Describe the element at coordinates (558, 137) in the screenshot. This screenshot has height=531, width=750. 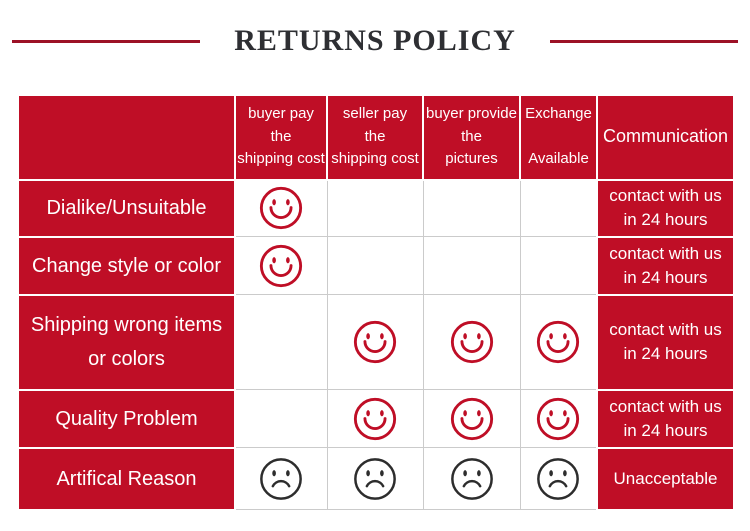
I see `header-cell-exchange: Exchange Available` at that location.